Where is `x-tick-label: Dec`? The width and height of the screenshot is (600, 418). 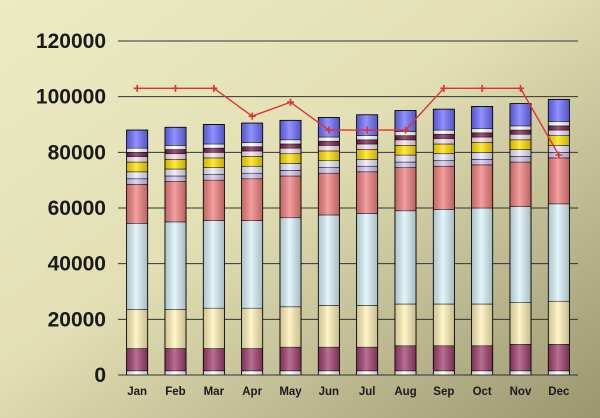
x-tick-label: Dec is located at coordinates (559, 392).